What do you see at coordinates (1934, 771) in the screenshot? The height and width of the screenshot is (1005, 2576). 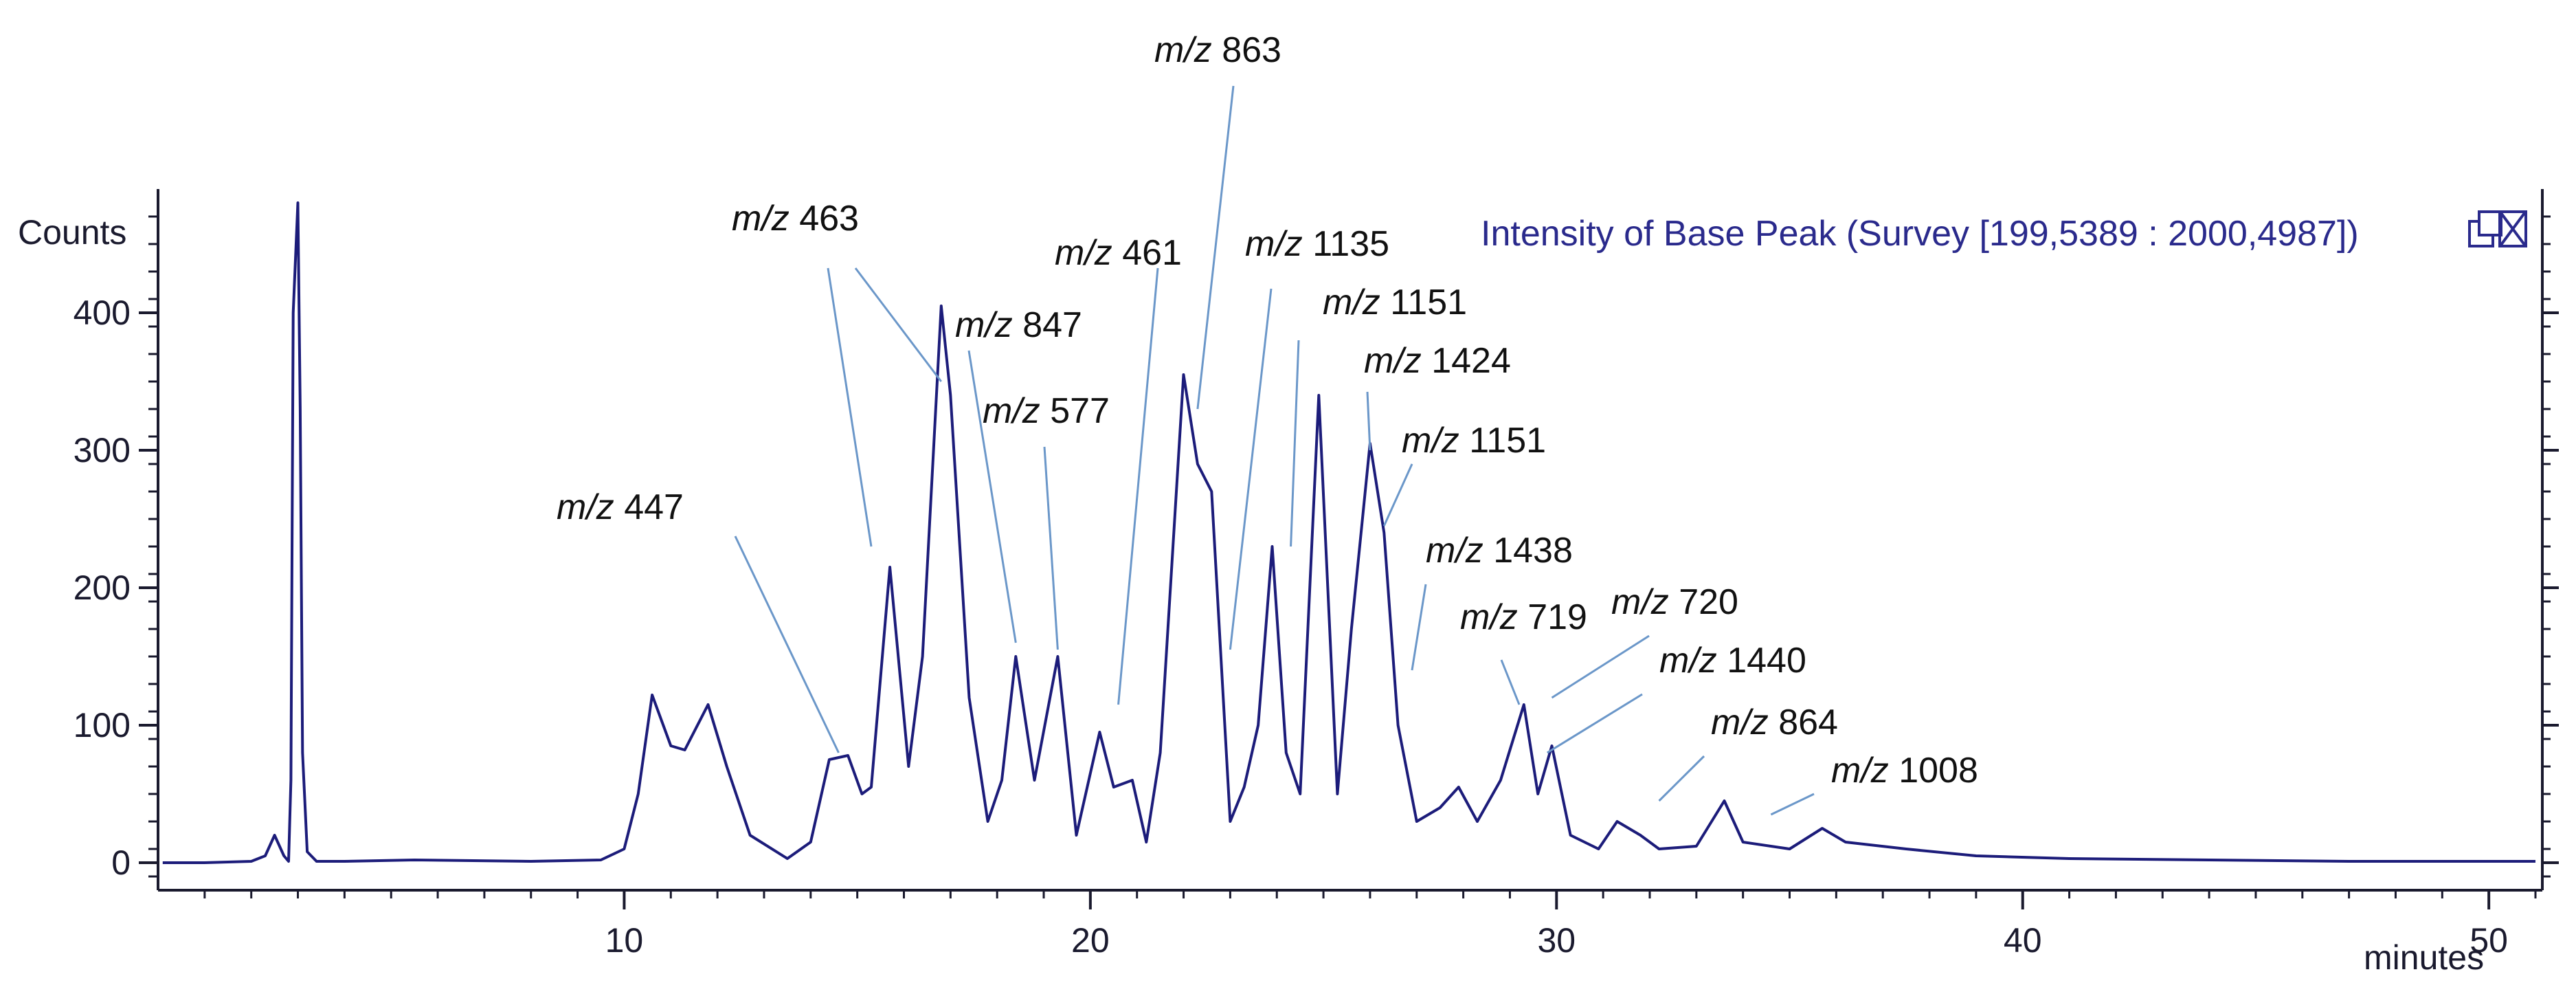 I see `annotation-value: 1008` at bounding box center [1934, 771].